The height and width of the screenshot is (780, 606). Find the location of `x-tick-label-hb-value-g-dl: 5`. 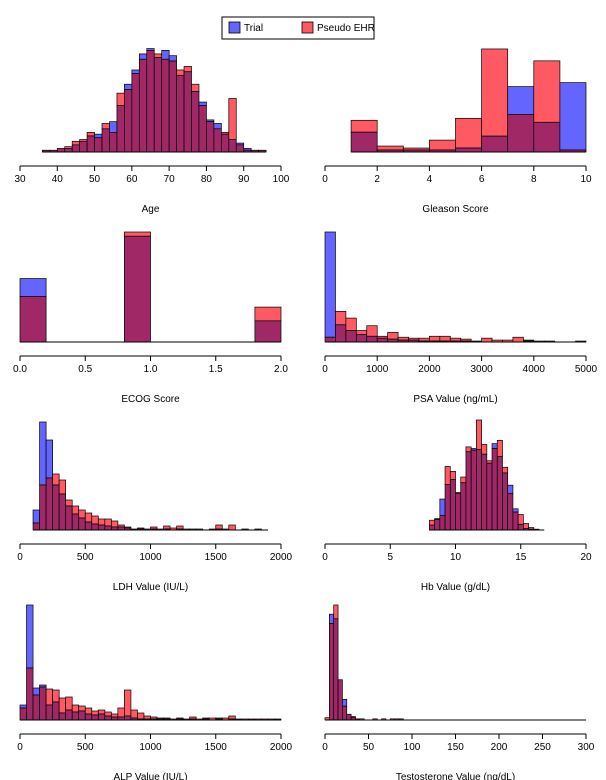

x-tick-label-hb-value-g-dl: 5 is located at coordinates (390, 557).